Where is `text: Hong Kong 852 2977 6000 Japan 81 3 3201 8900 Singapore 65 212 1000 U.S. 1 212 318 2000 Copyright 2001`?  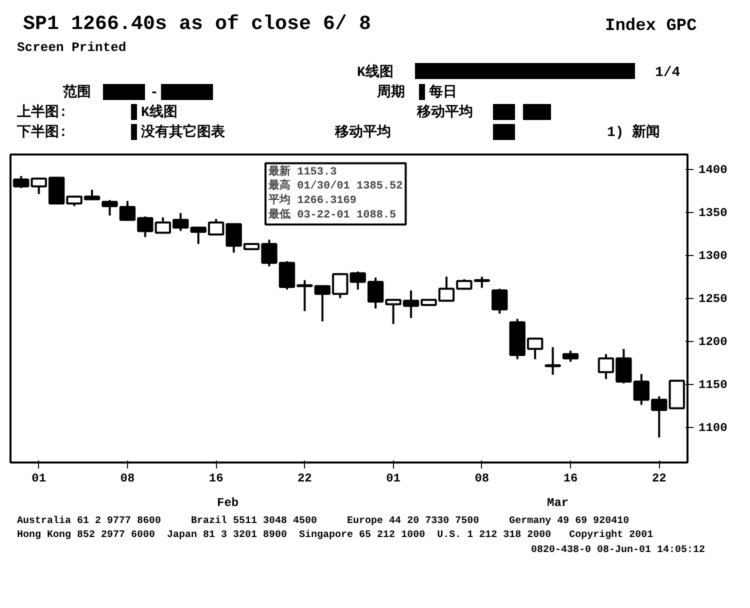 text: Hong Kong 852 2977 6000 Japan 81 3 3201 8900 Singapore 65 212 1000 U.S. 1 212 318 2000 Copyright 2001 is located at coordinates (335, 536).